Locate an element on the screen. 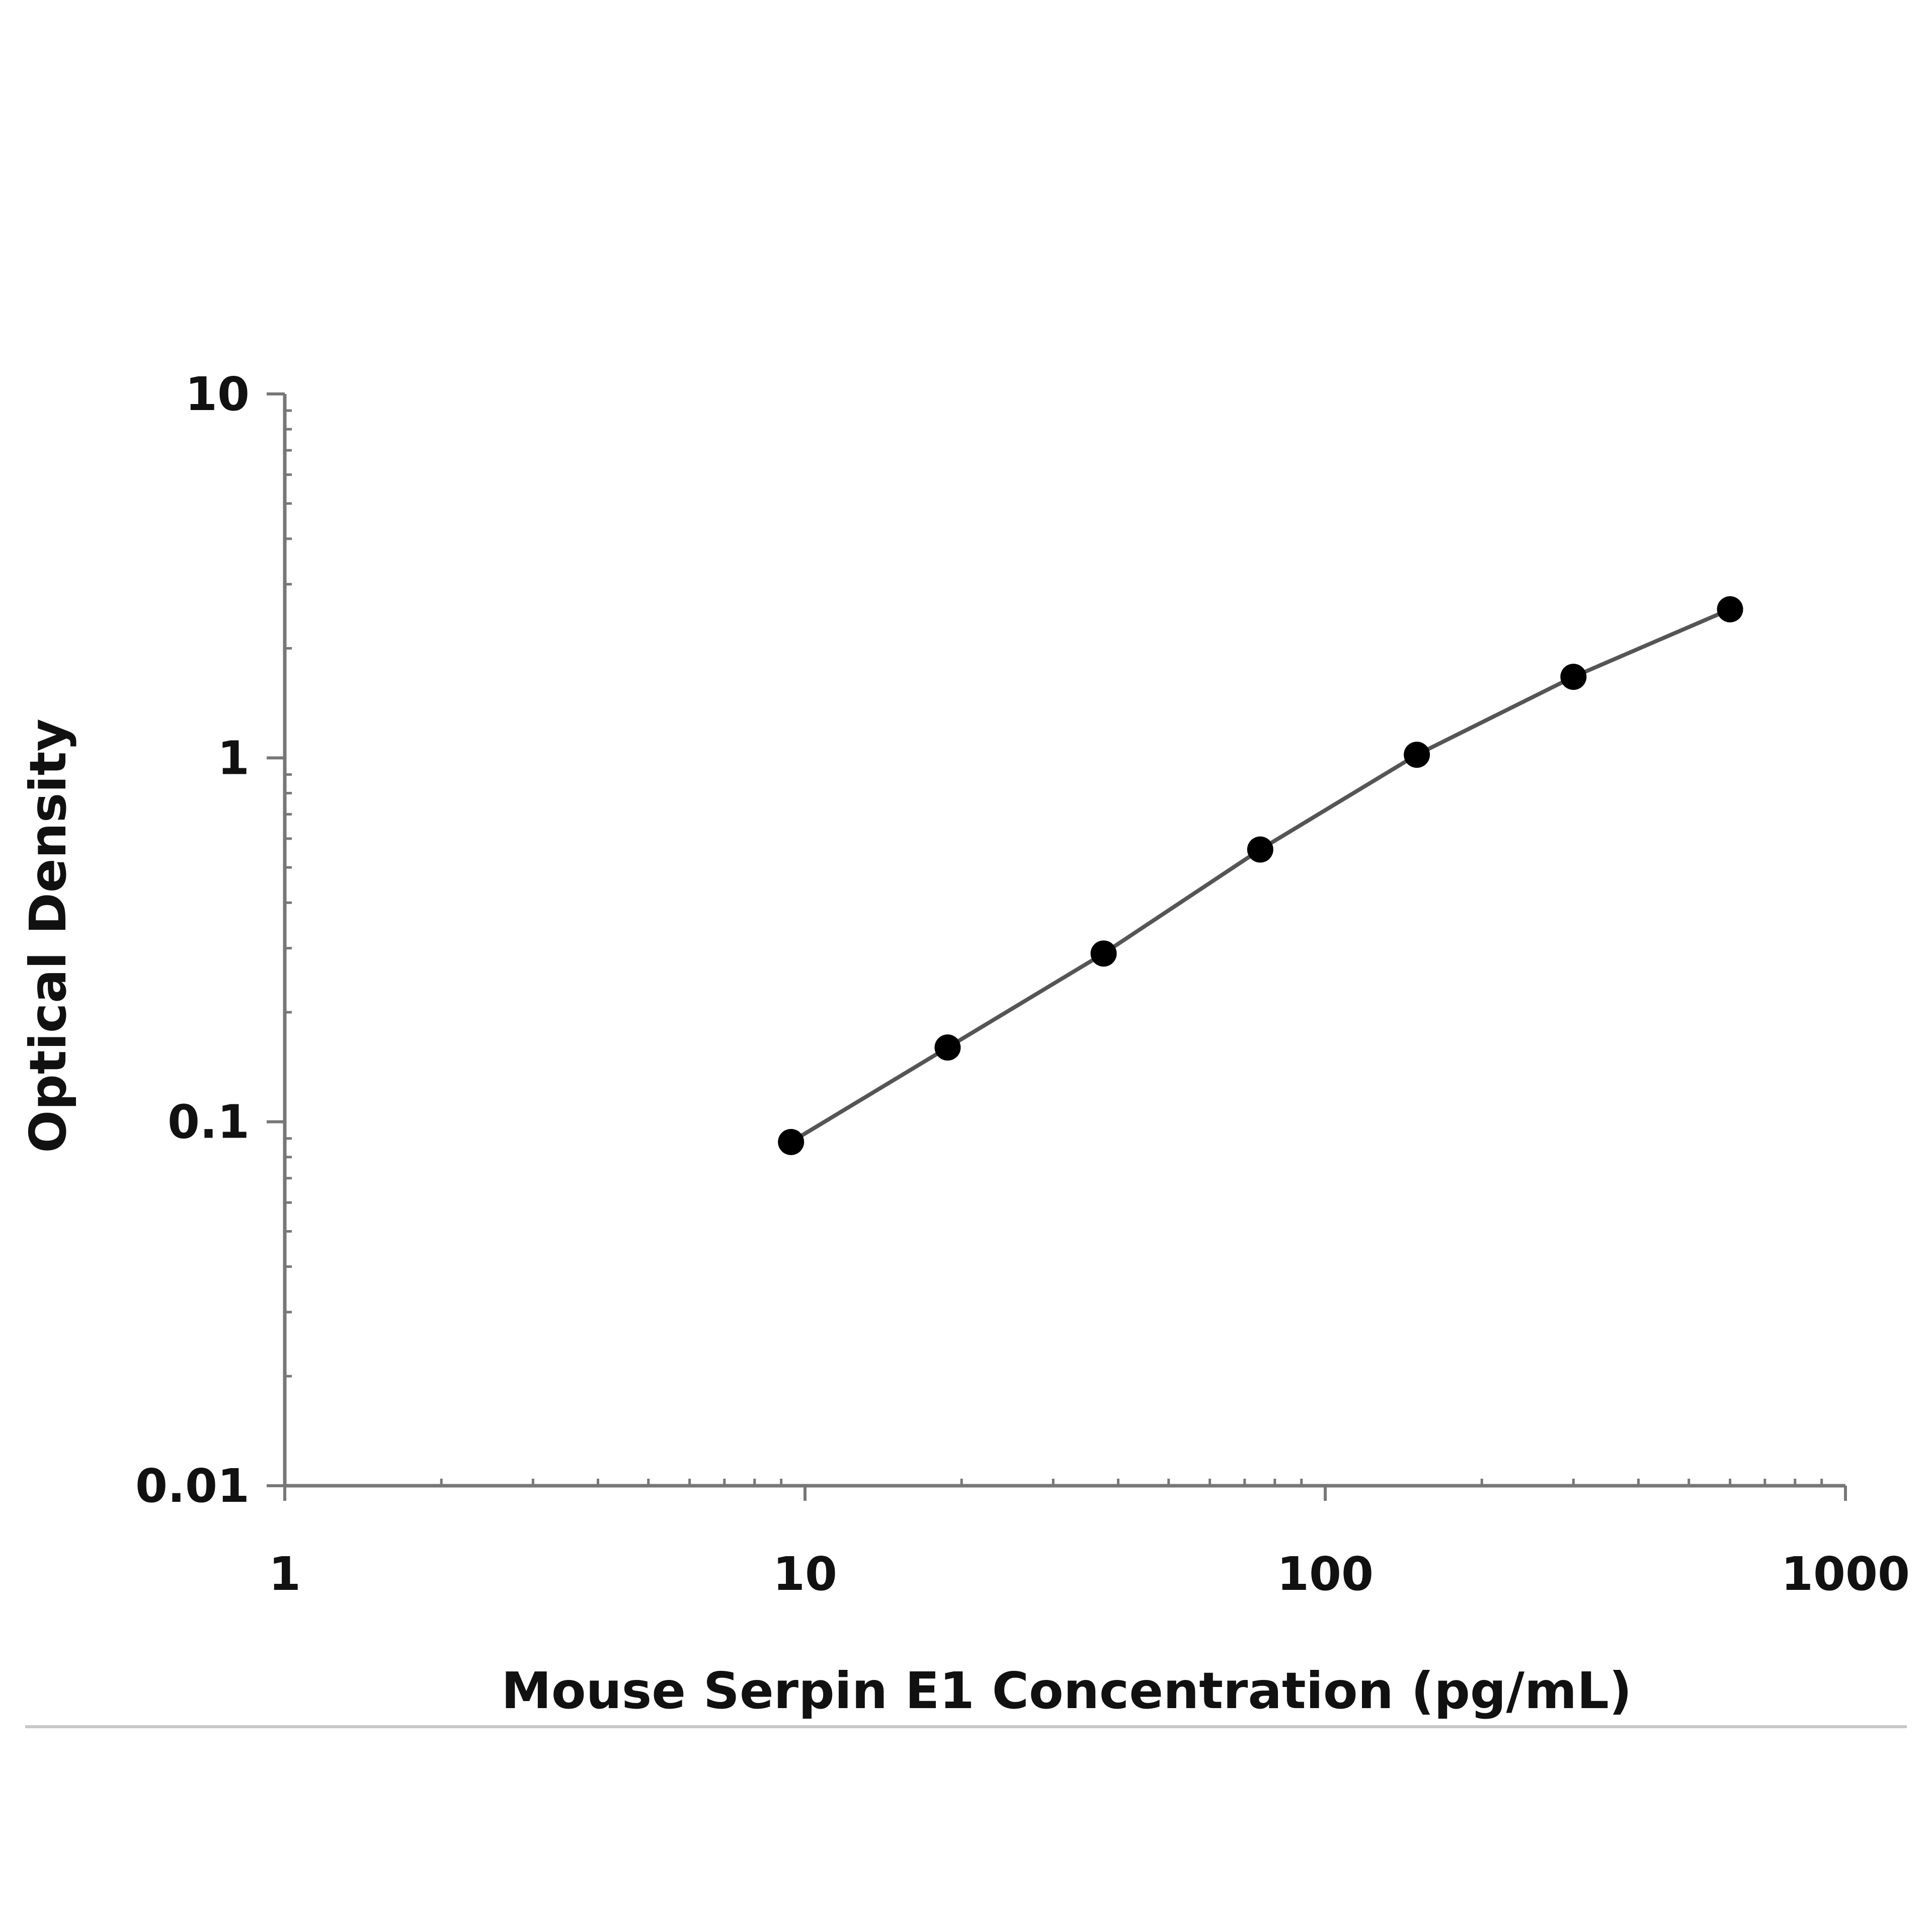  y-axis-title: Optical Density is located at coordinates (48, 936).